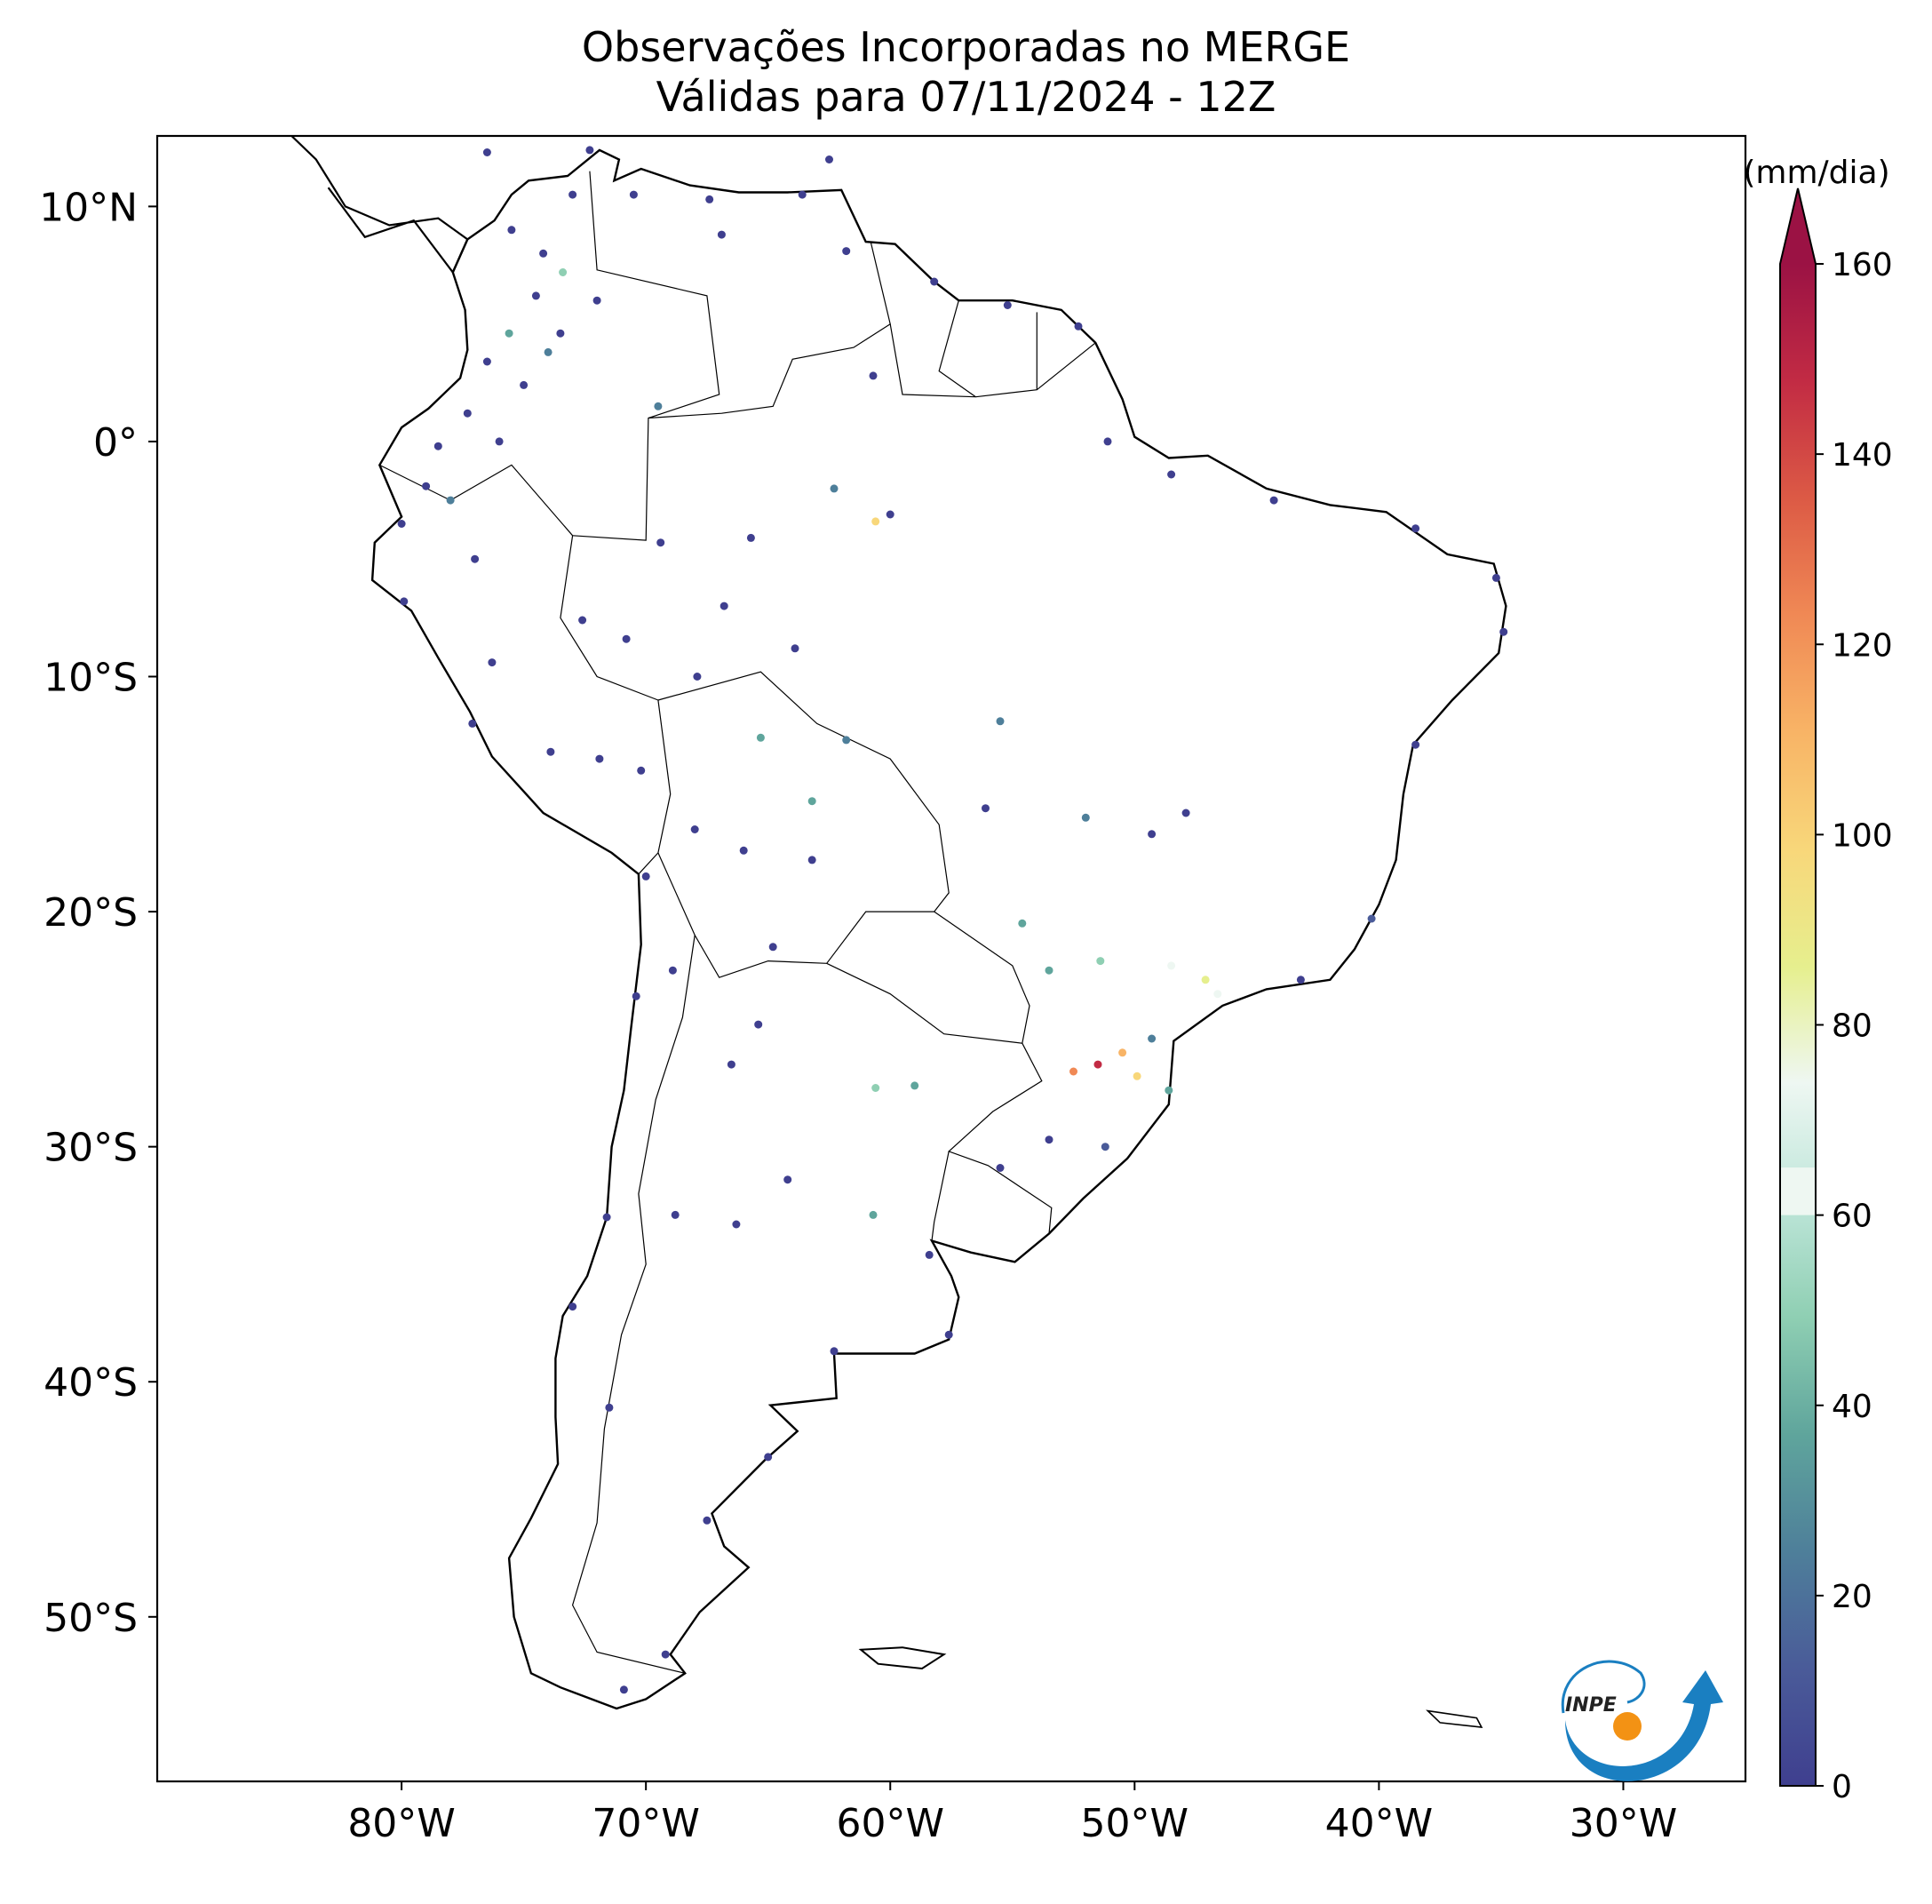  What do you see at coordinates (88, 207) in the screenshot?
I see `lat-tick-label: 10°N` at bounding box center [88, 207].